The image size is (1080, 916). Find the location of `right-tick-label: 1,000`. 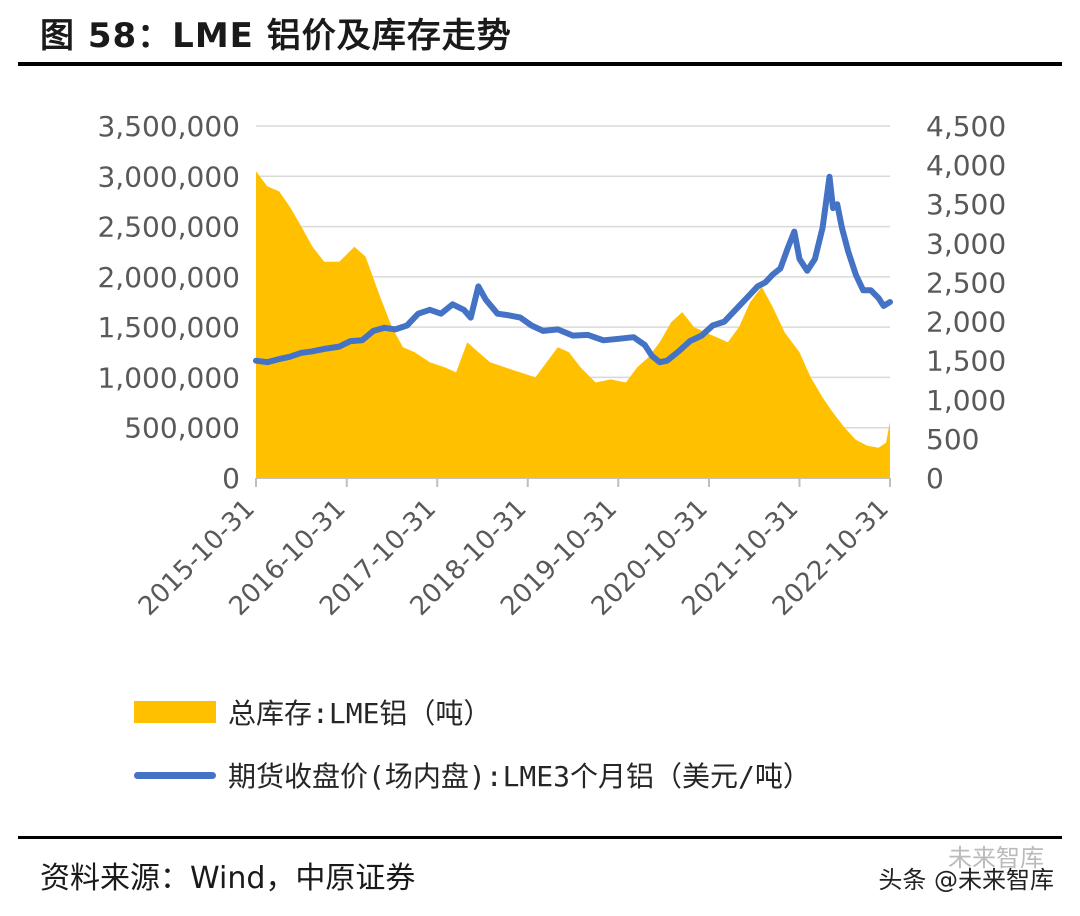

right-tick-label: 1,000 is located at coordinates (966, 400).